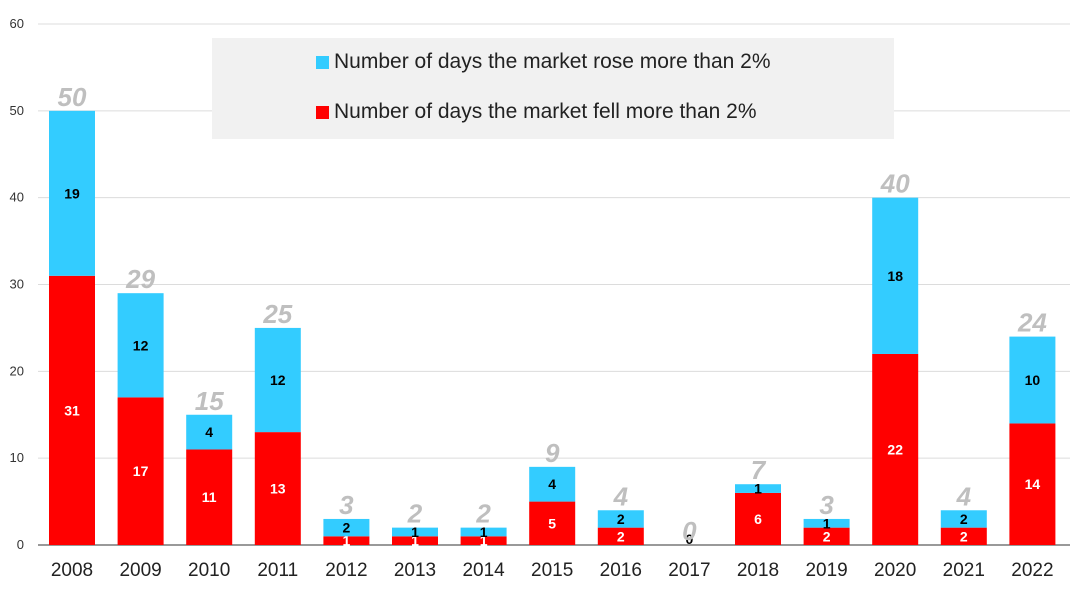 The width and height of the screenshot is (1086, 600). Describe the element at coordinates (277, 314) in the screenshot. I see `total-label: 25` at that location.